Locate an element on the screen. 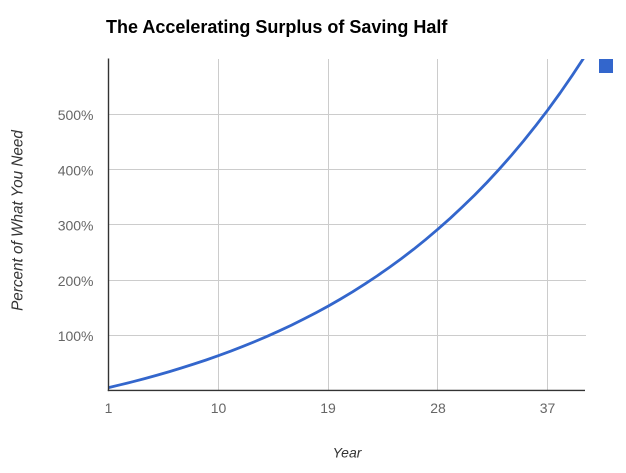  svg-text: 1 is located at coordinates (109, 408).